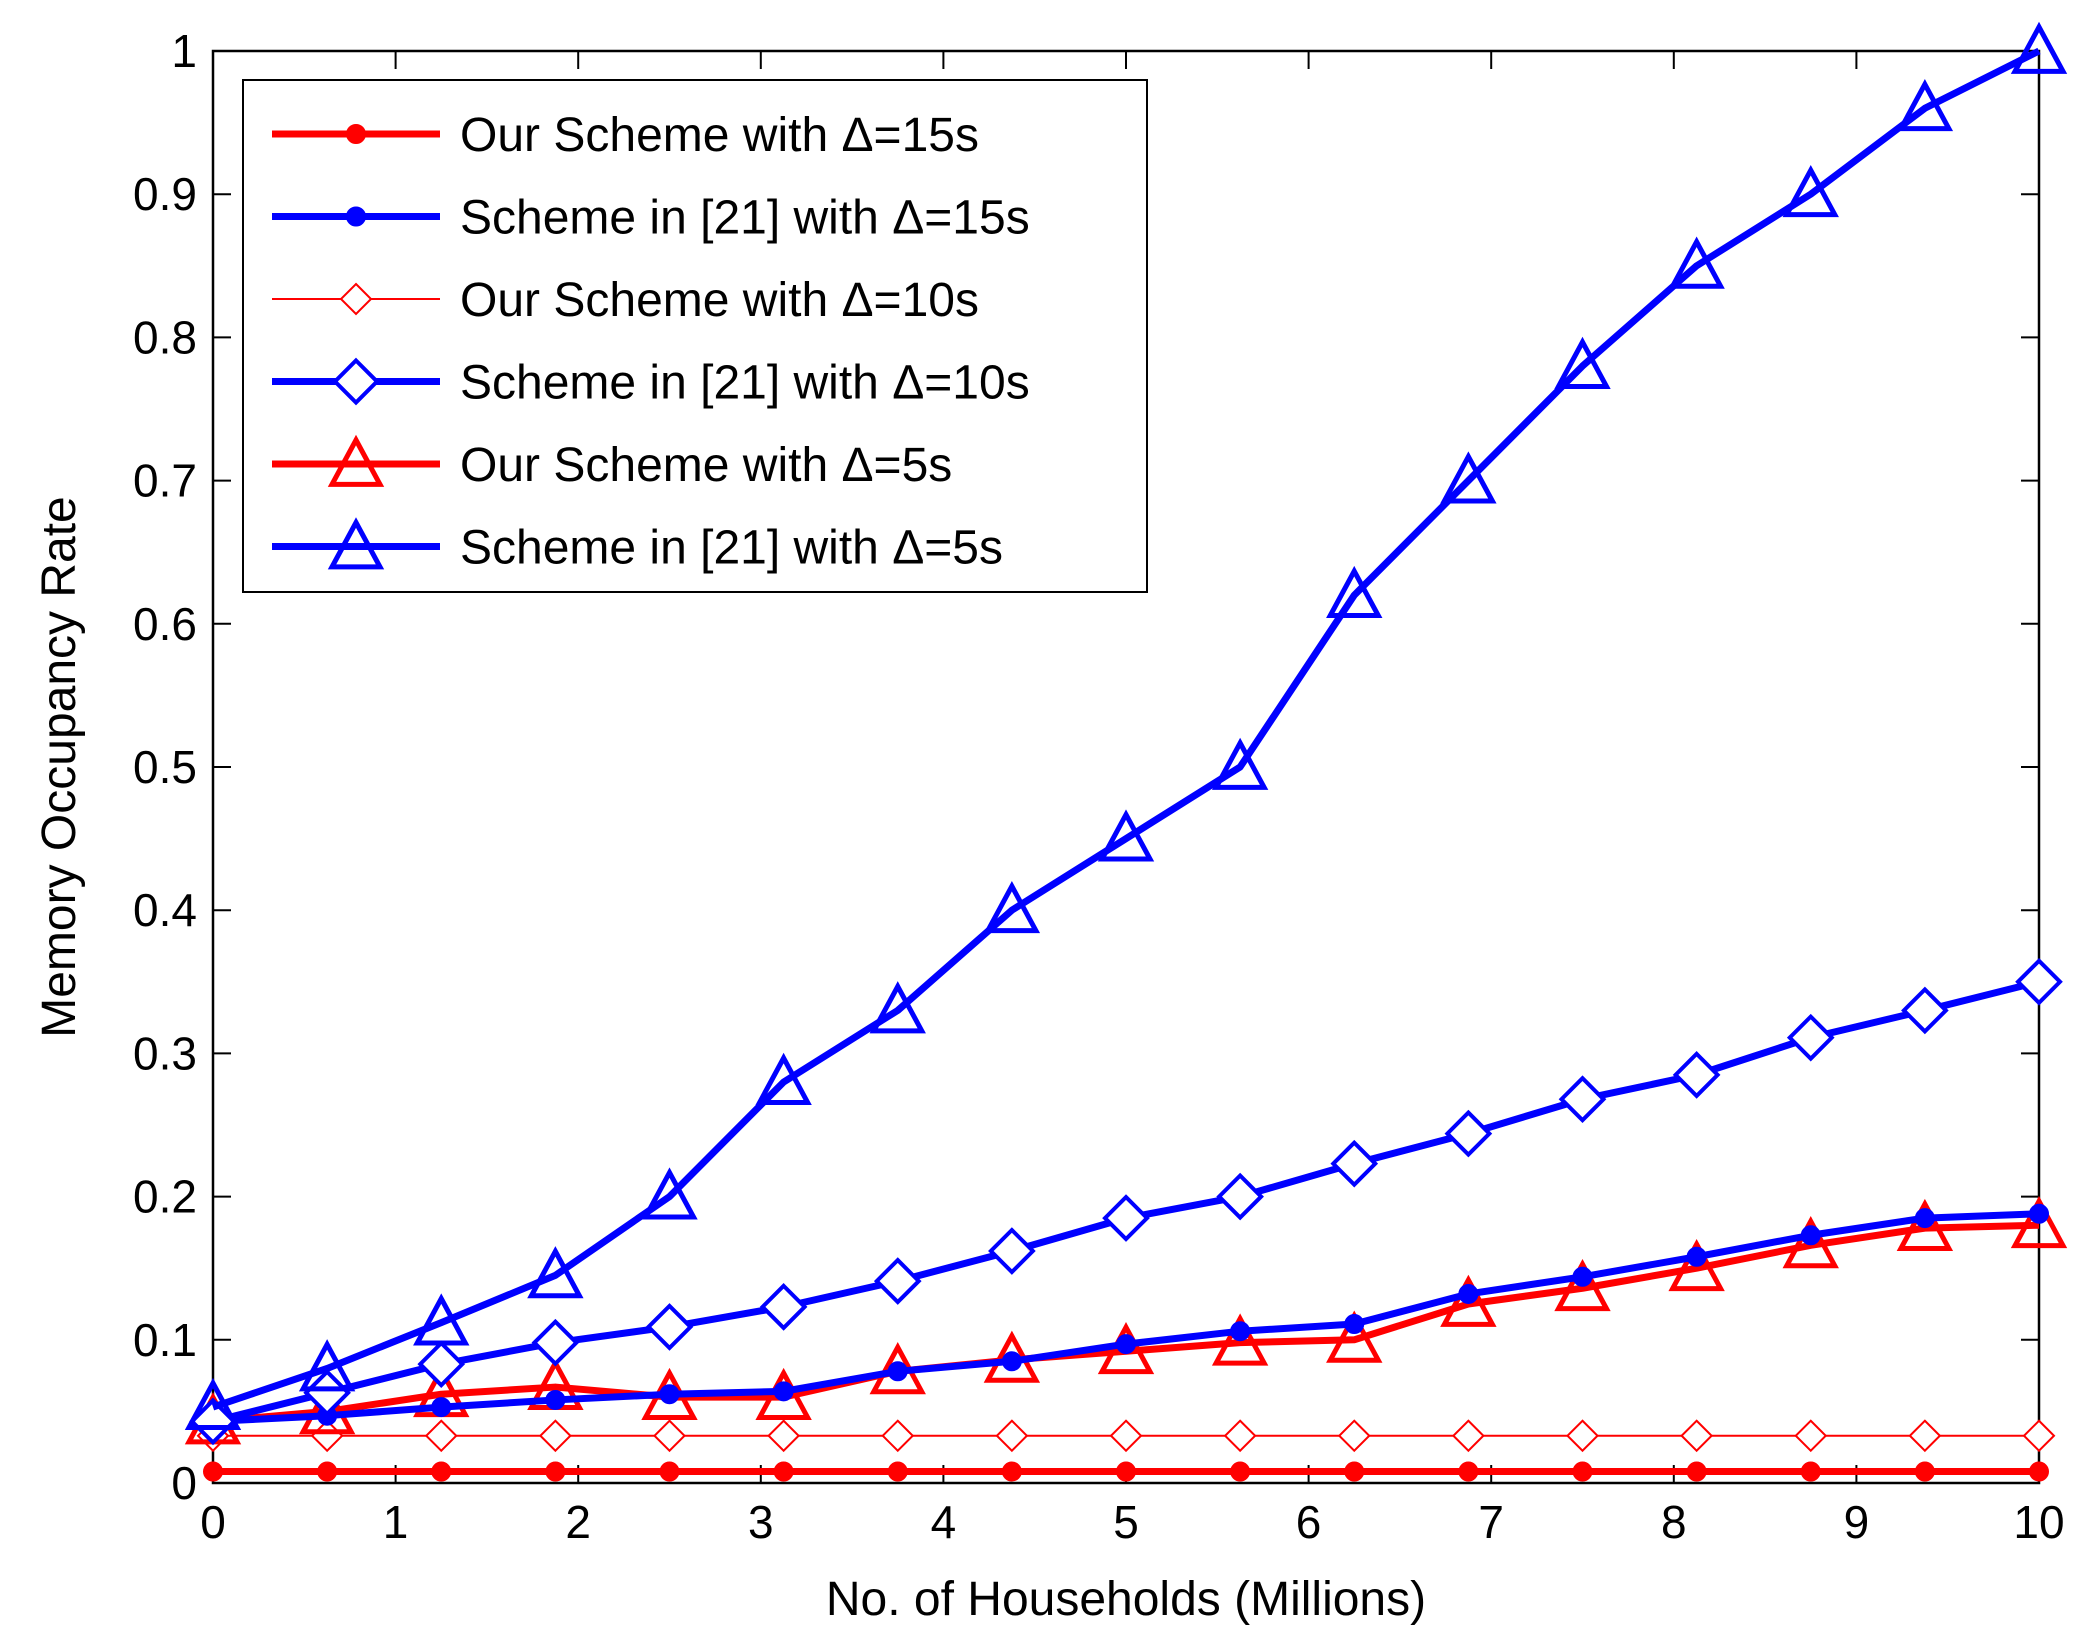 Image resolution: width=2095 pixels, height=1648 pixels. Describe the element at coordinates (165, 910) in the screenshot. I see `y-tick-label: 0.4` at that location.